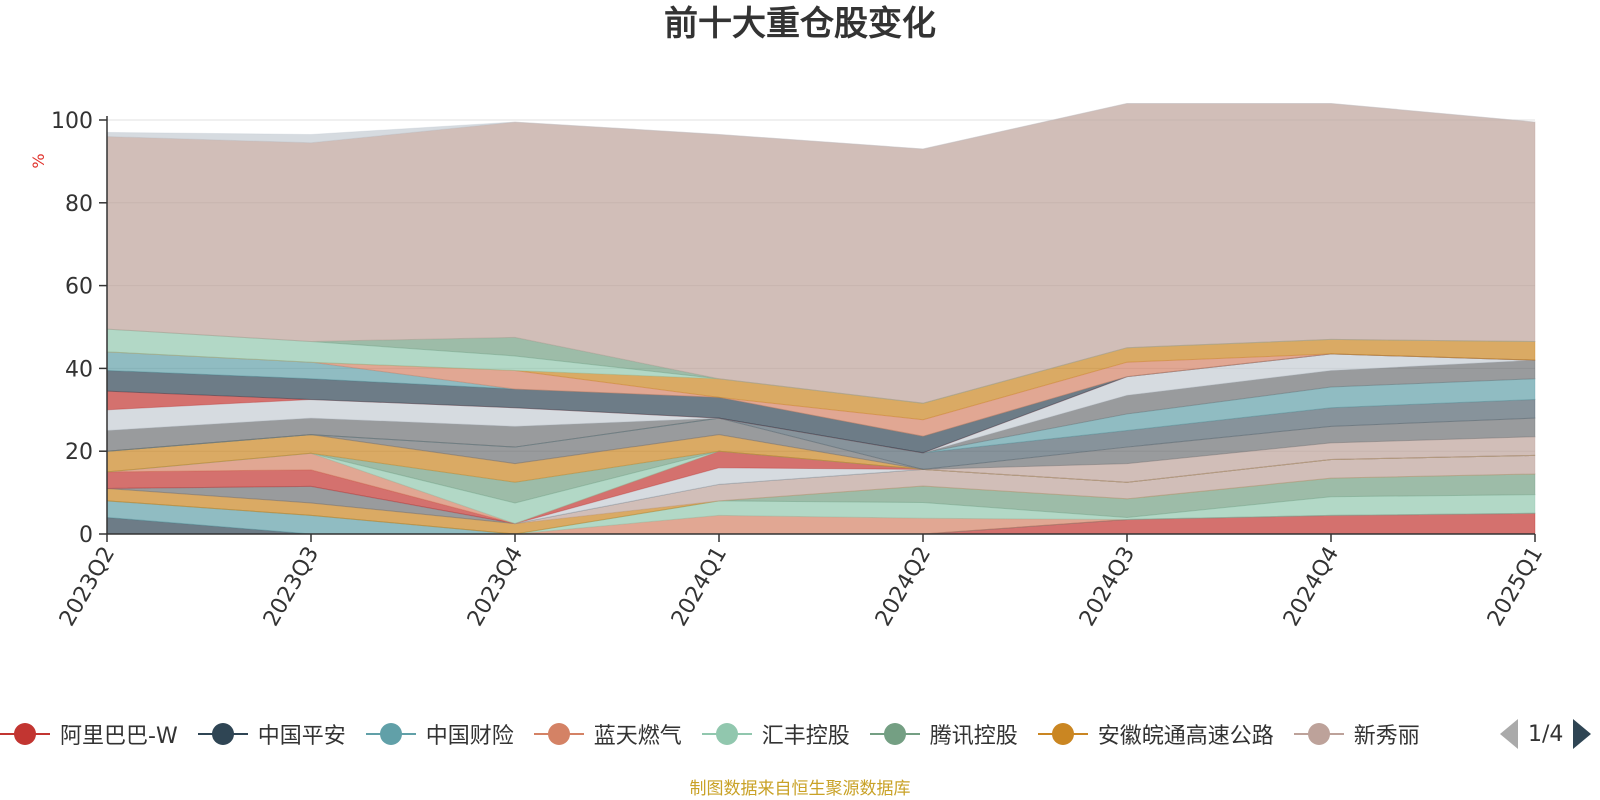  What do you see at coordinates (79, 287) in the screenshot?
I see `y-tick-label: 60` at bounding box center [79, 287].